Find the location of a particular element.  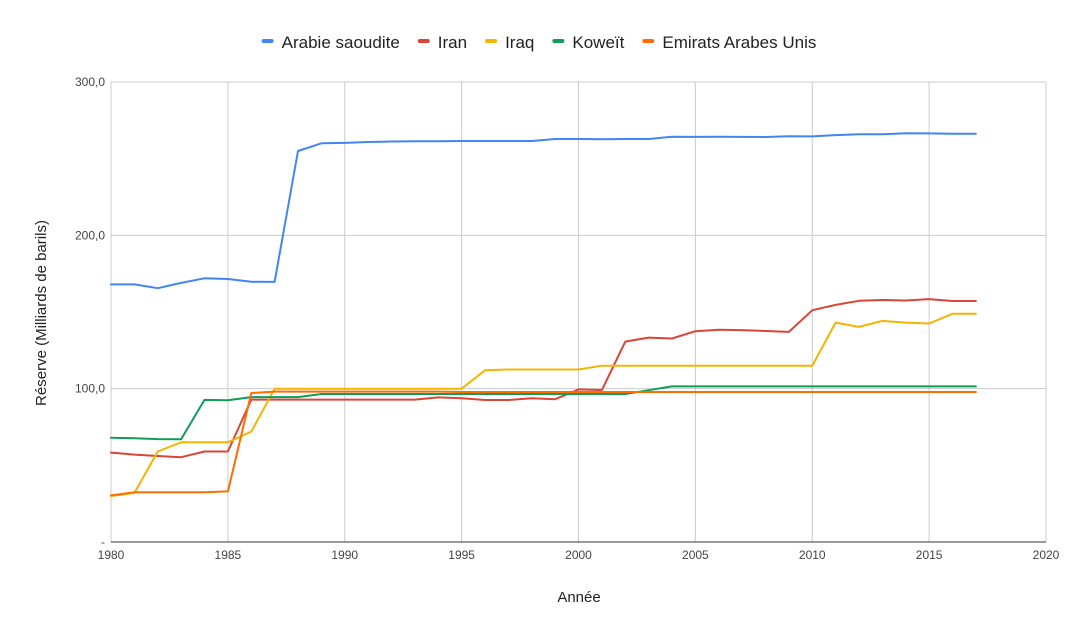

legend-label: Arabie saoudite is located at coordinates (341, 42).